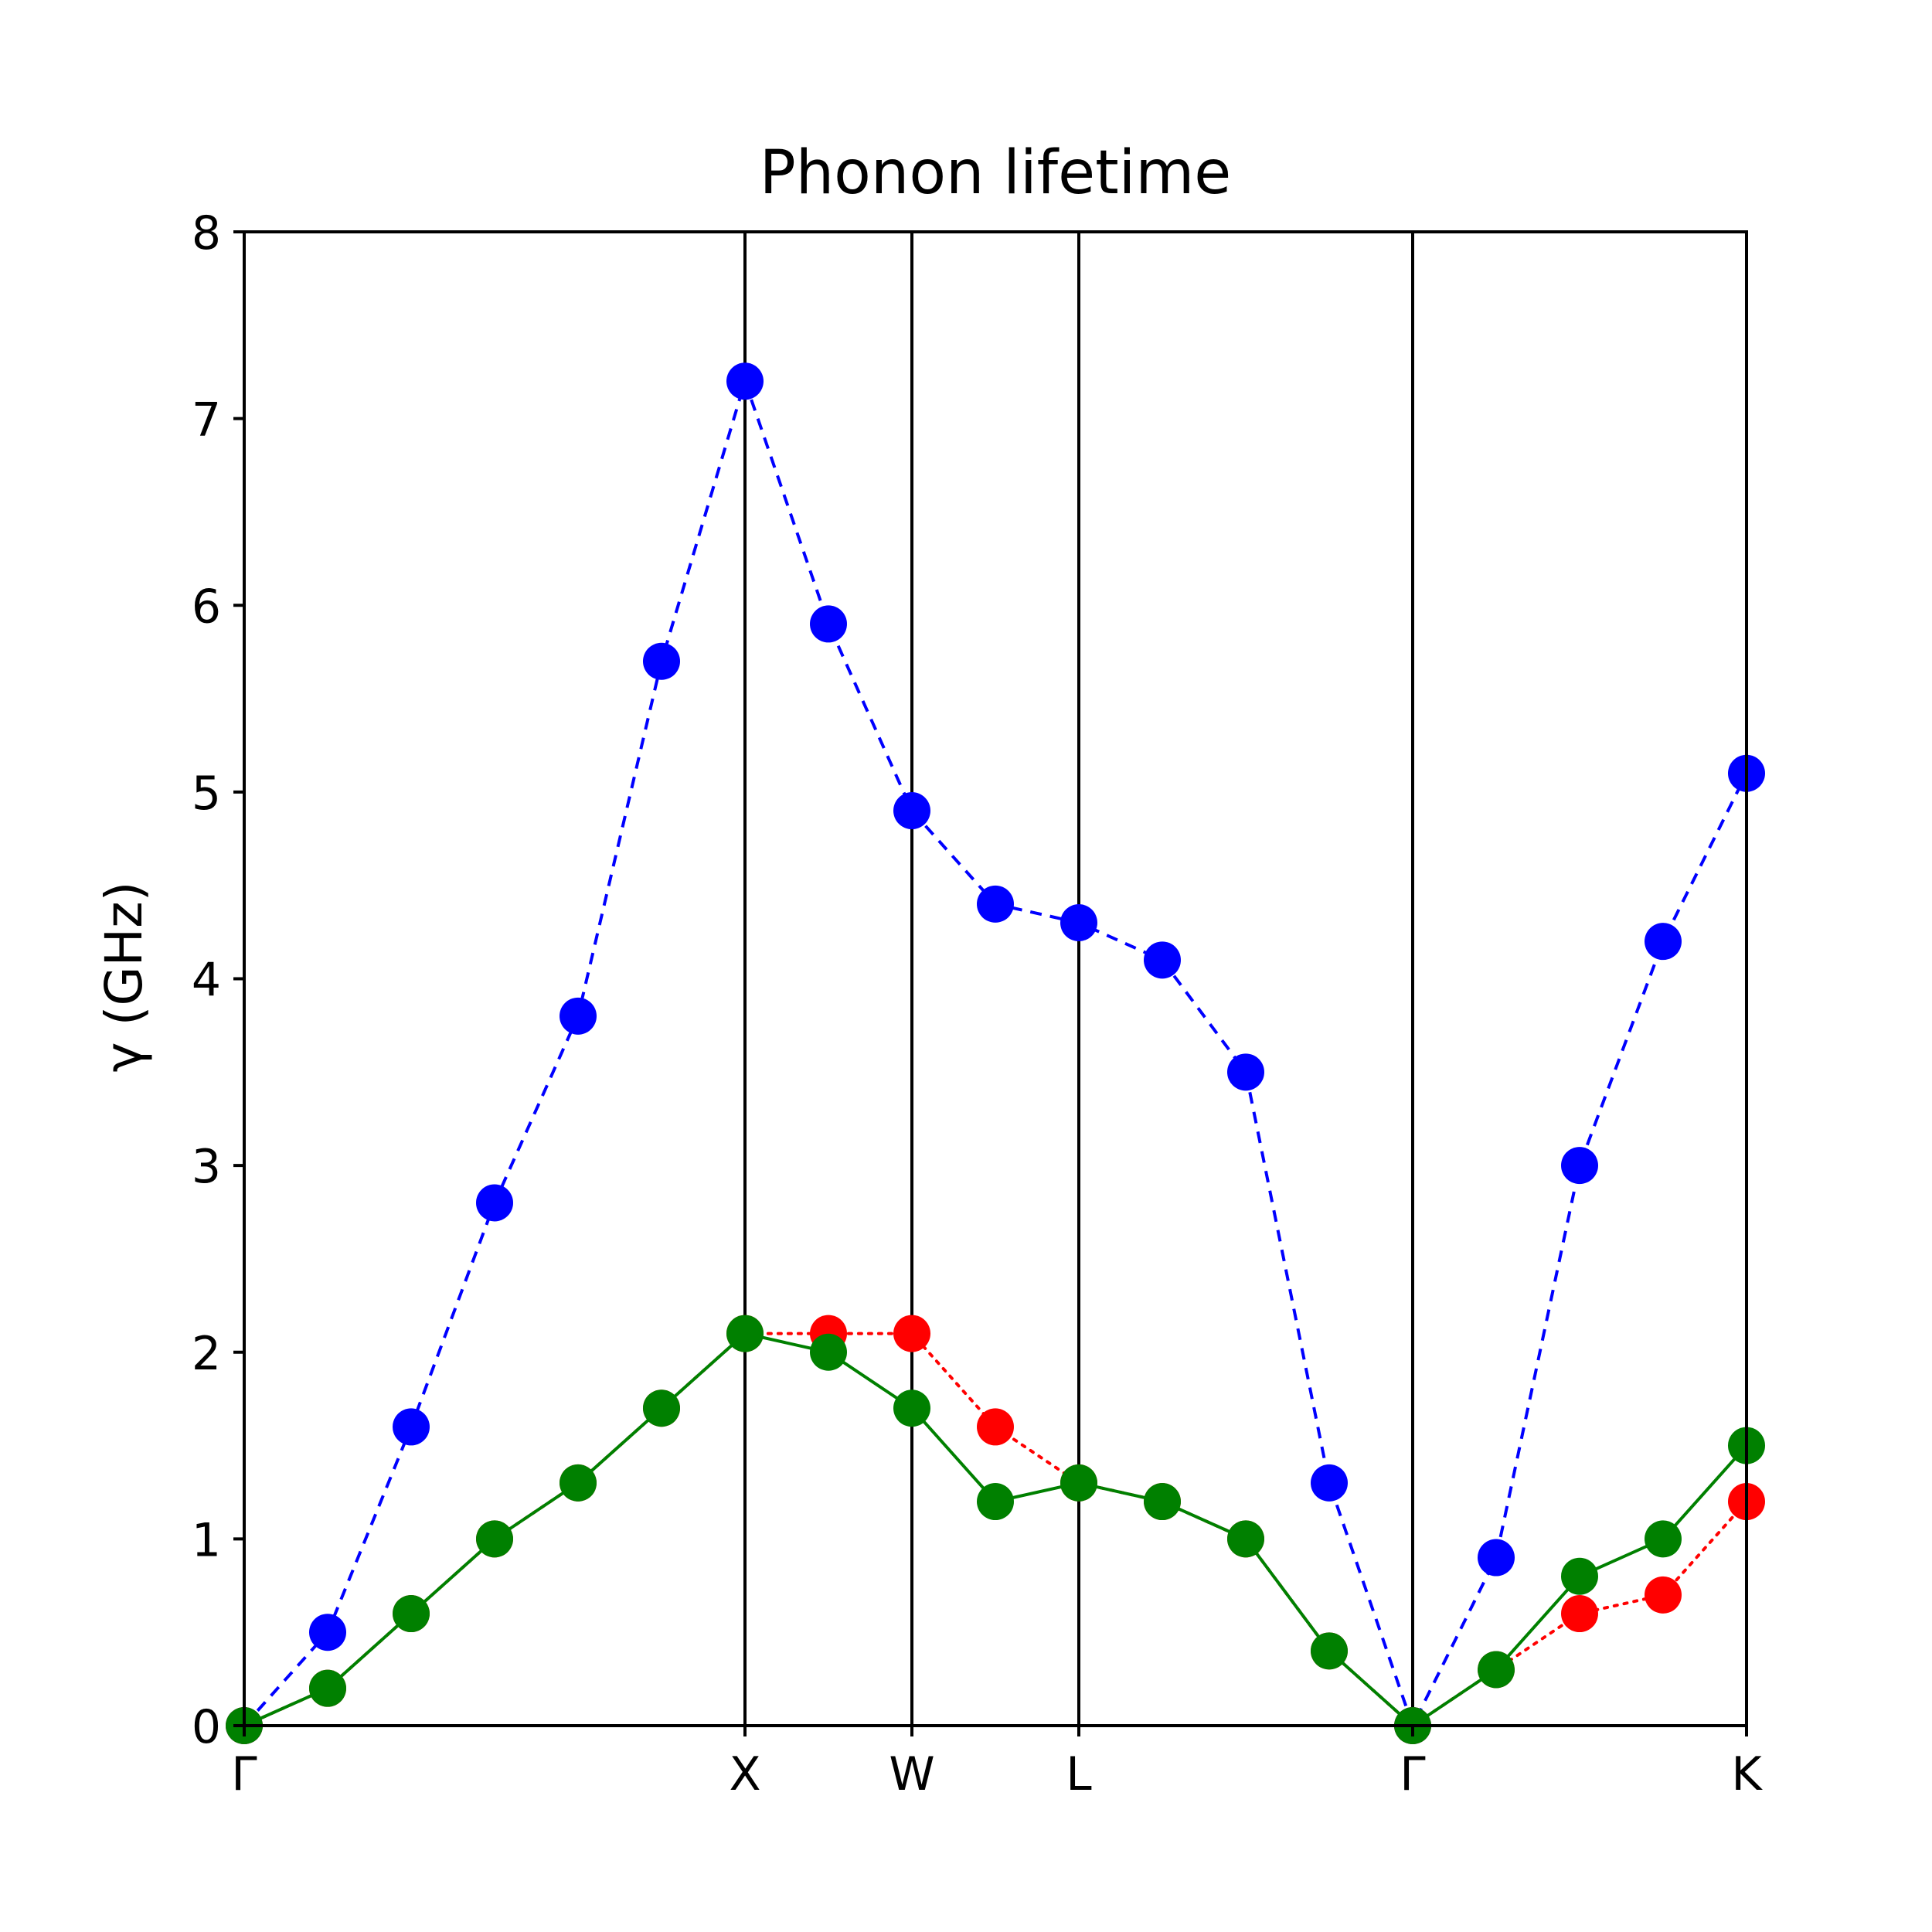  I want to click on x-tick-label-0: Γ, so click(244, 1774).